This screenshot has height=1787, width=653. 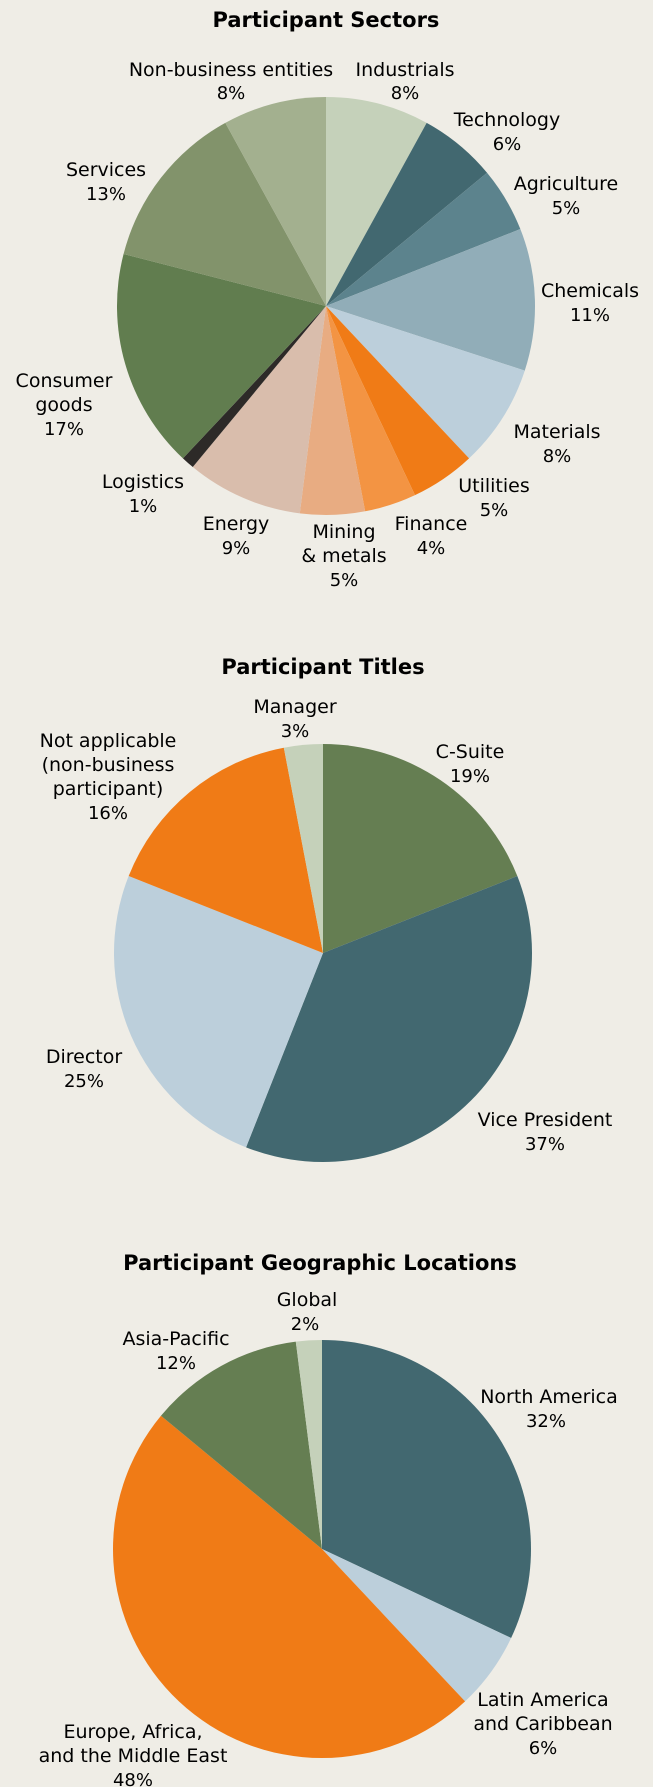 I want to click on slice-label-text: Industrials, so click(x=404, y=70).